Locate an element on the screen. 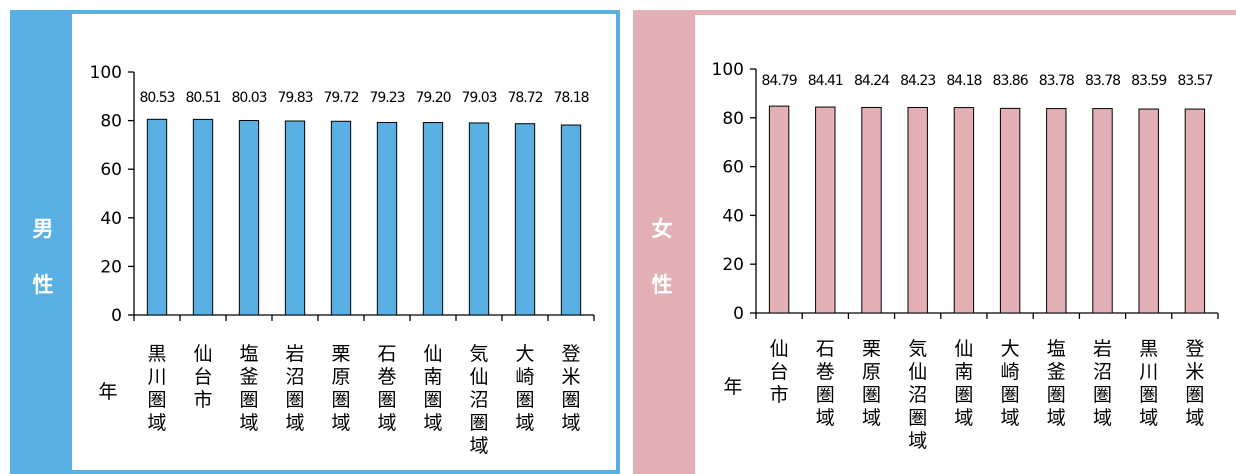  data-label: 79.72 is located at coordinates (340, 98).